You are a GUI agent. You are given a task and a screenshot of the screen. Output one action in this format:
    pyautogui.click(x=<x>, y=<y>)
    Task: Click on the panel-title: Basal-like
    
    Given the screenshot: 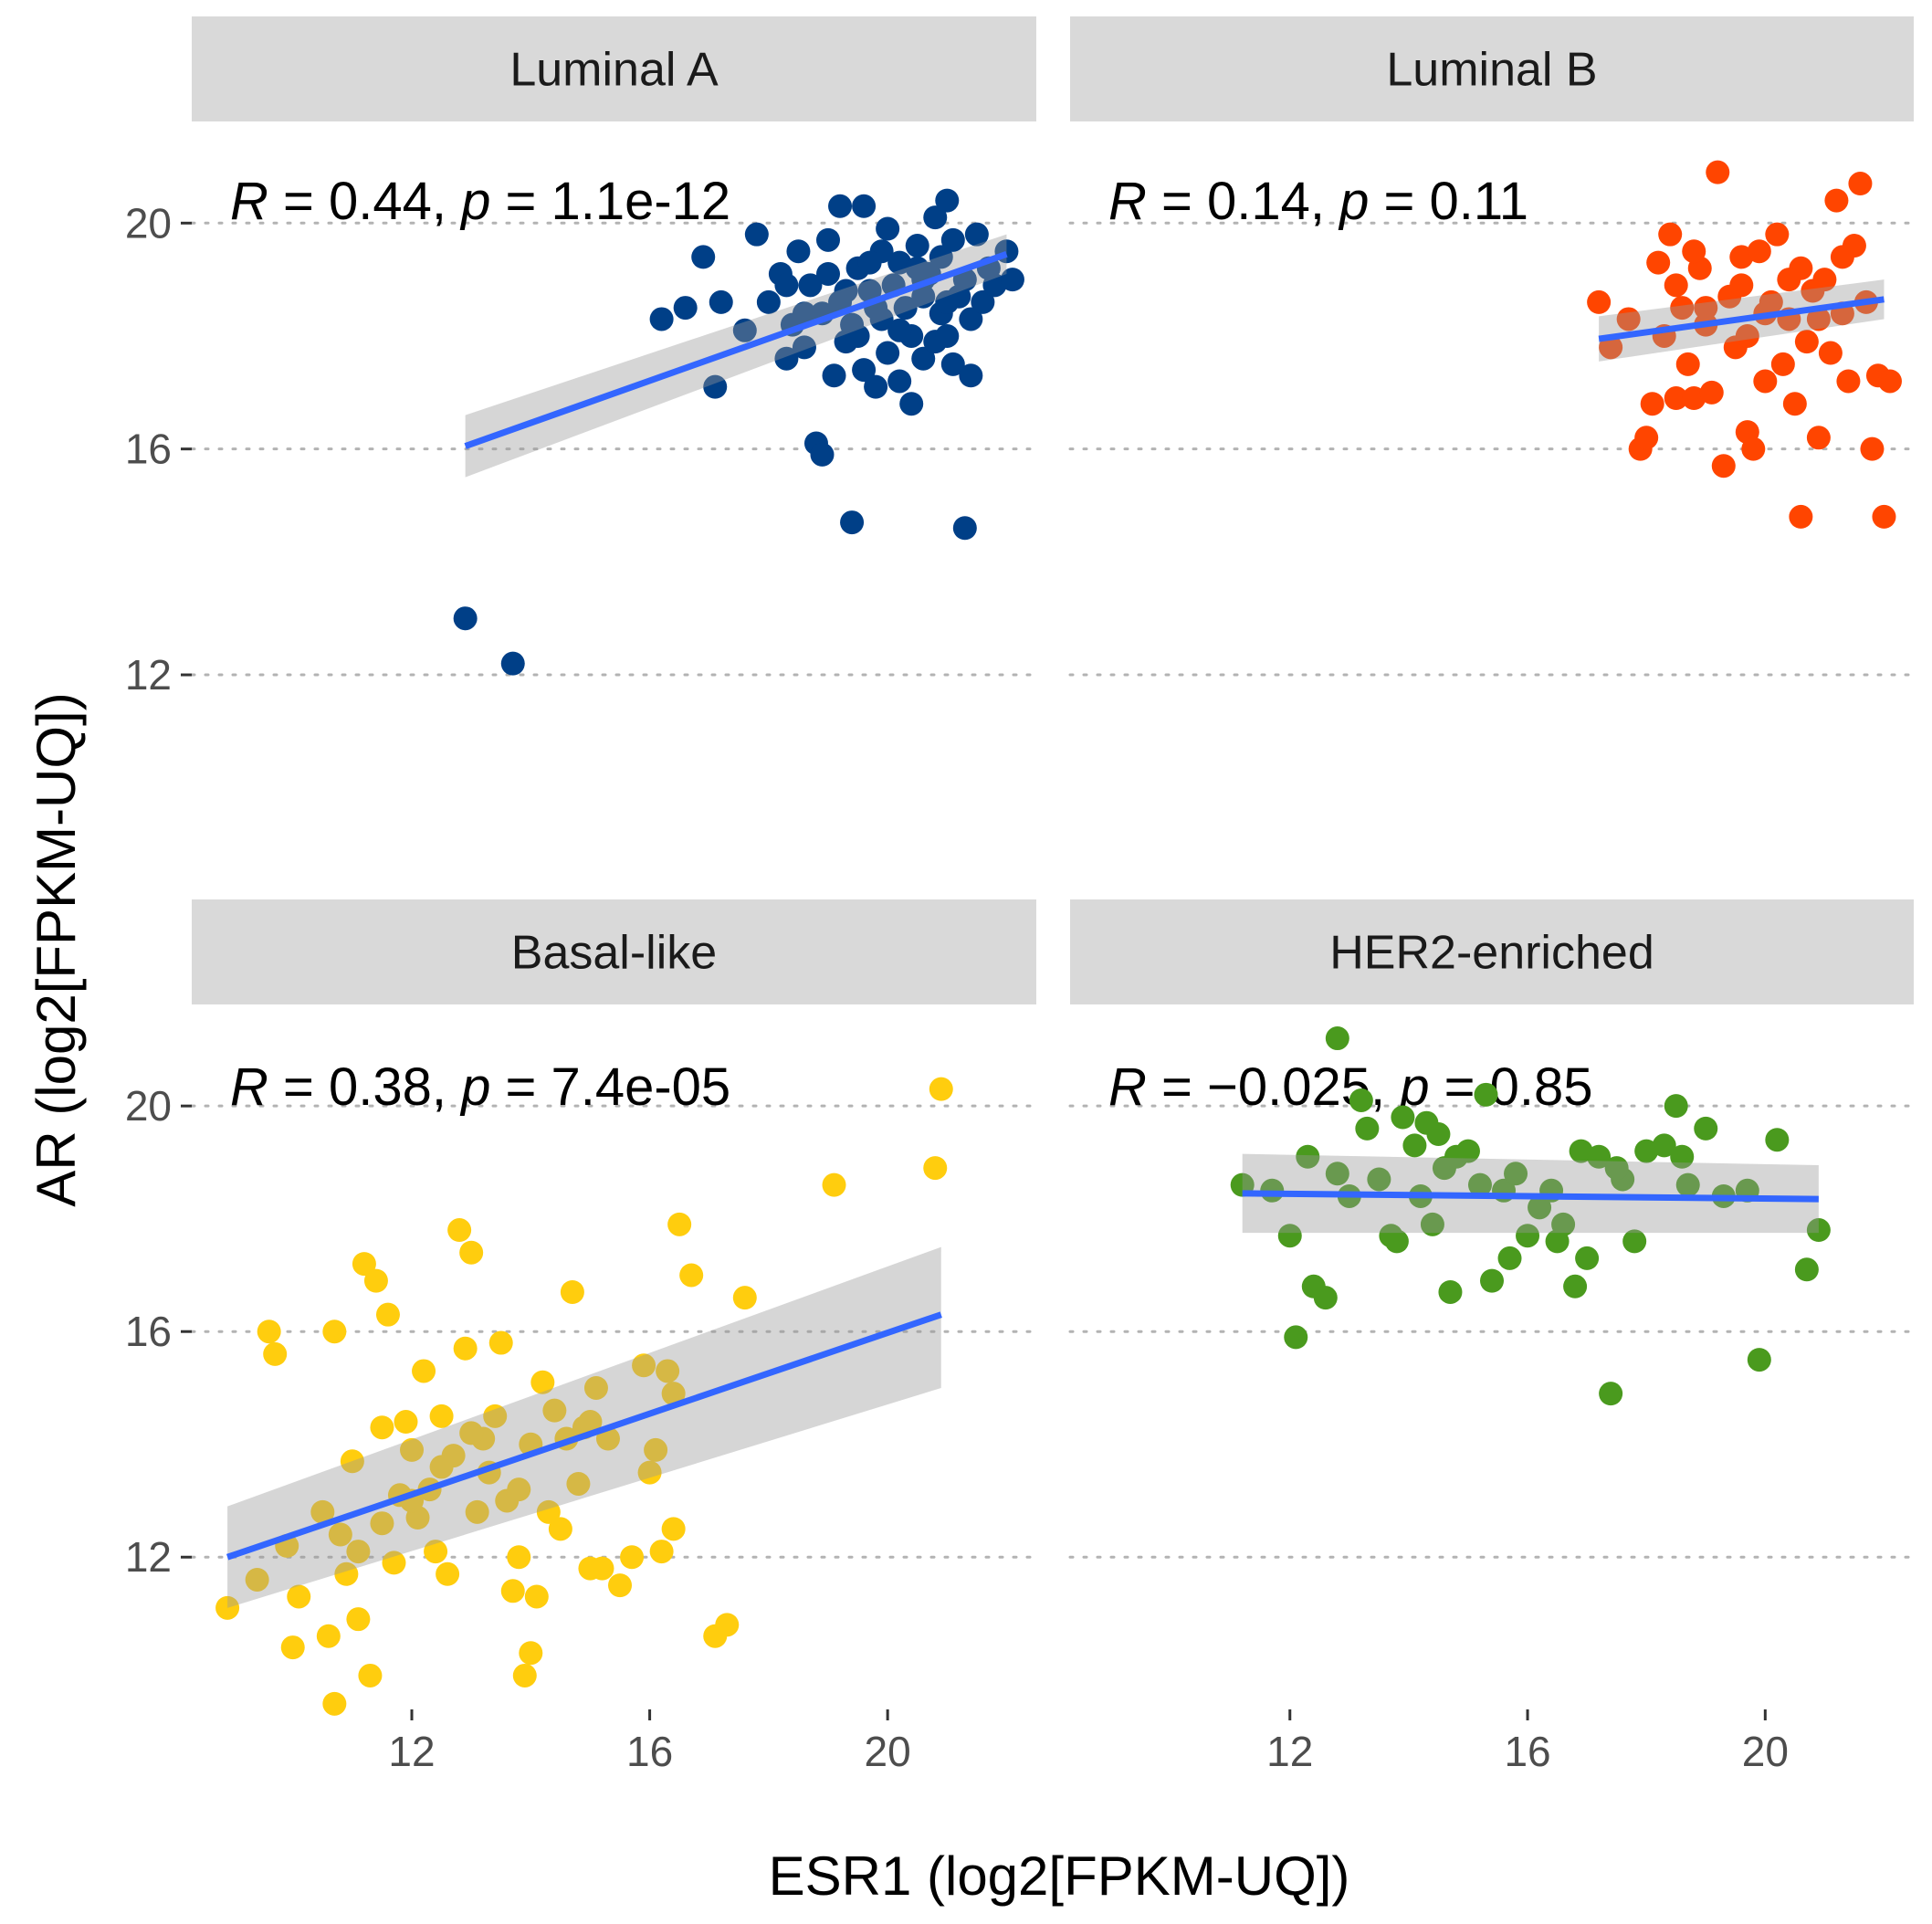 What is the action you would take?
    pyautogui.click(x=614, y=953)
    